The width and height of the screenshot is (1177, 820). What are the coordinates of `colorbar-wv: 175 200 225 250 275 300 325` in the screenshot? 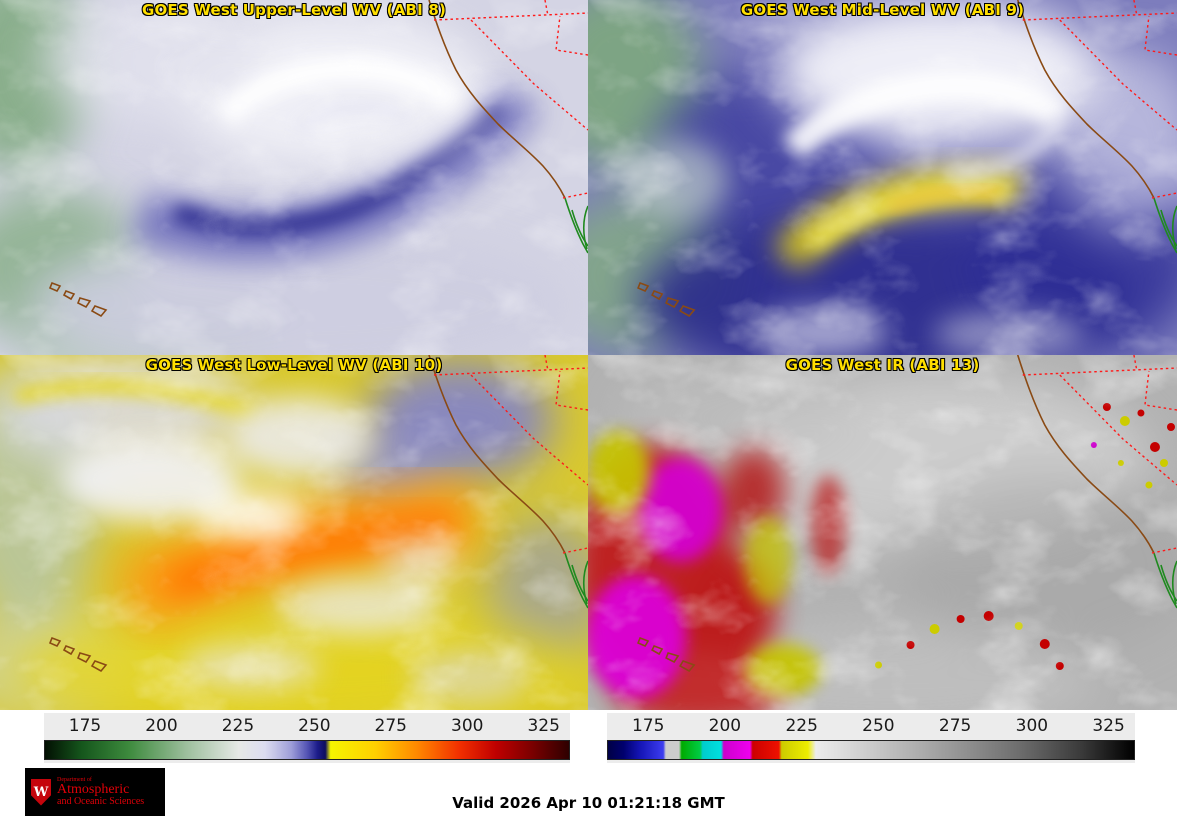 It's located at (307, 738).